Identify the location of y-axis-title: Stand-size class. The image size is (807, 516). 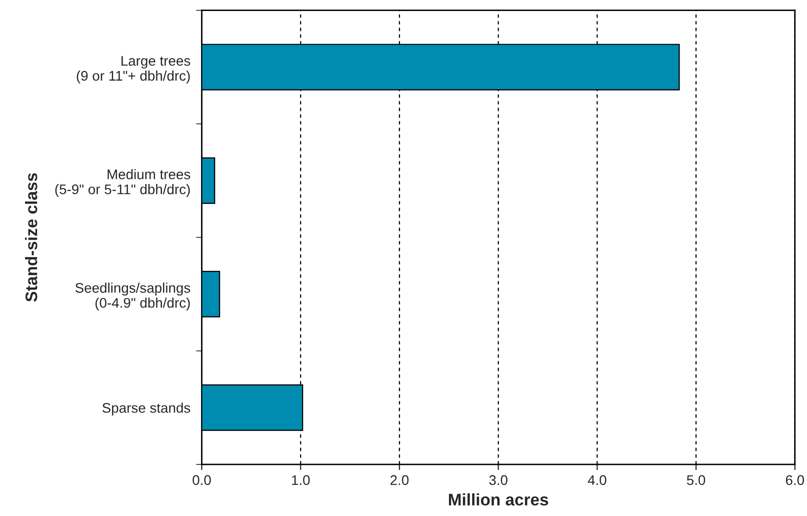
(31, 237).